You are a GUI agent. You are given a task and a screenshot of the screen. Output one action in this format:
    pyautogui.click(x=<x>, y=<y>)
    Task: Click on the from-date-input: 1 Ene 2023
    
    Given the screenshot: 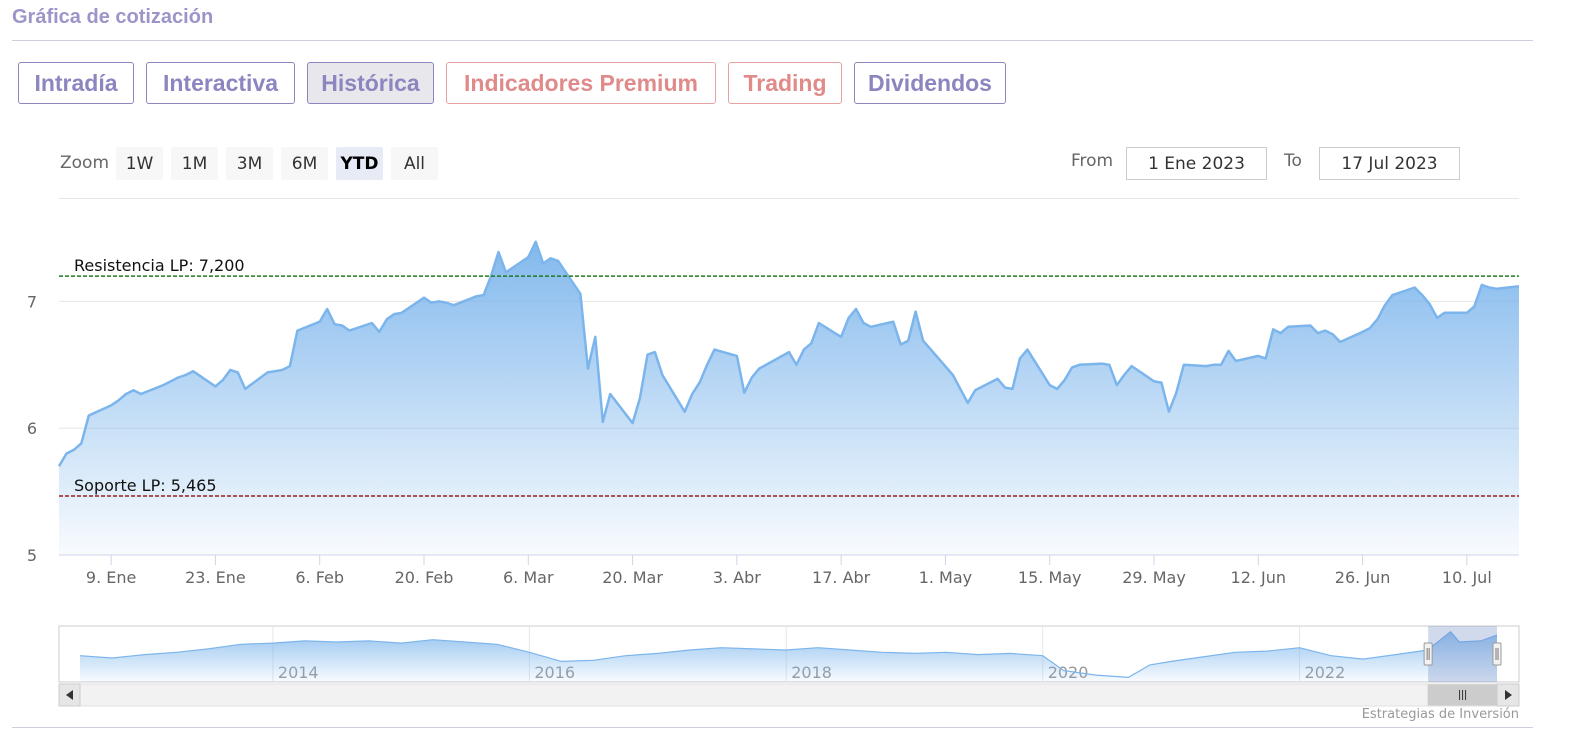 What is the action you would take?
    pyautogui.click(x=1196, y=163)
    